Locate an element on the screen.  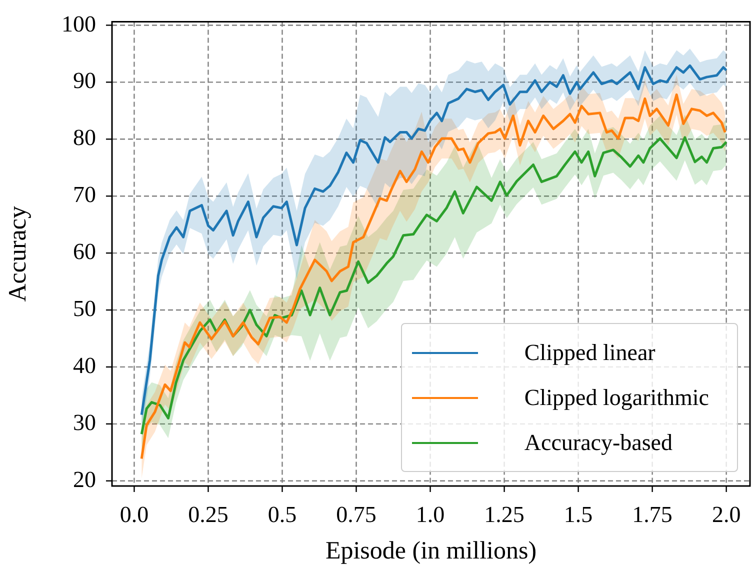
x-tick-label: 1.0 is located at coordinates (430, 514).